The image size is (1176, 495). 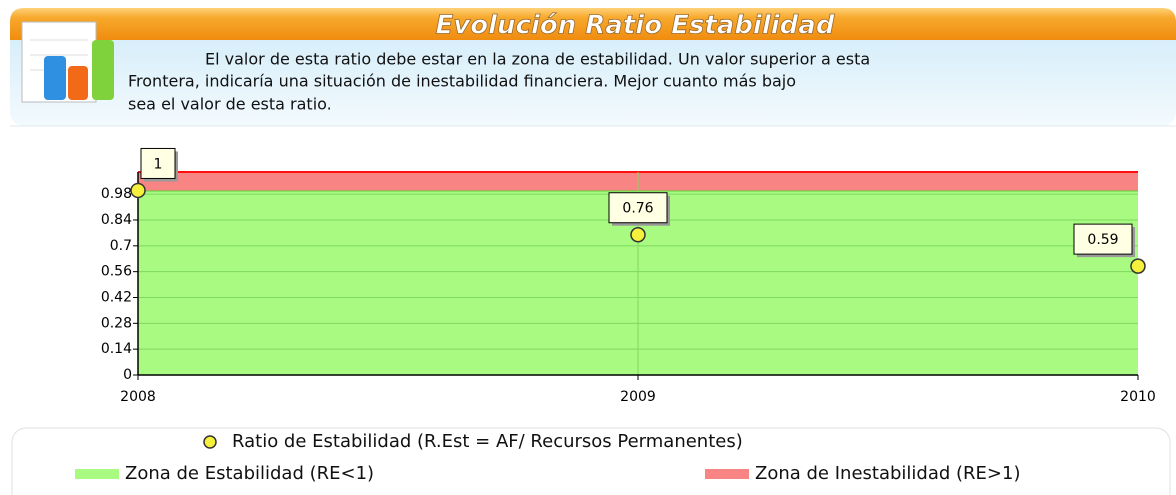 I want to click on title: Evolución Ratio Estabilidad, so click(x=635, y=26).